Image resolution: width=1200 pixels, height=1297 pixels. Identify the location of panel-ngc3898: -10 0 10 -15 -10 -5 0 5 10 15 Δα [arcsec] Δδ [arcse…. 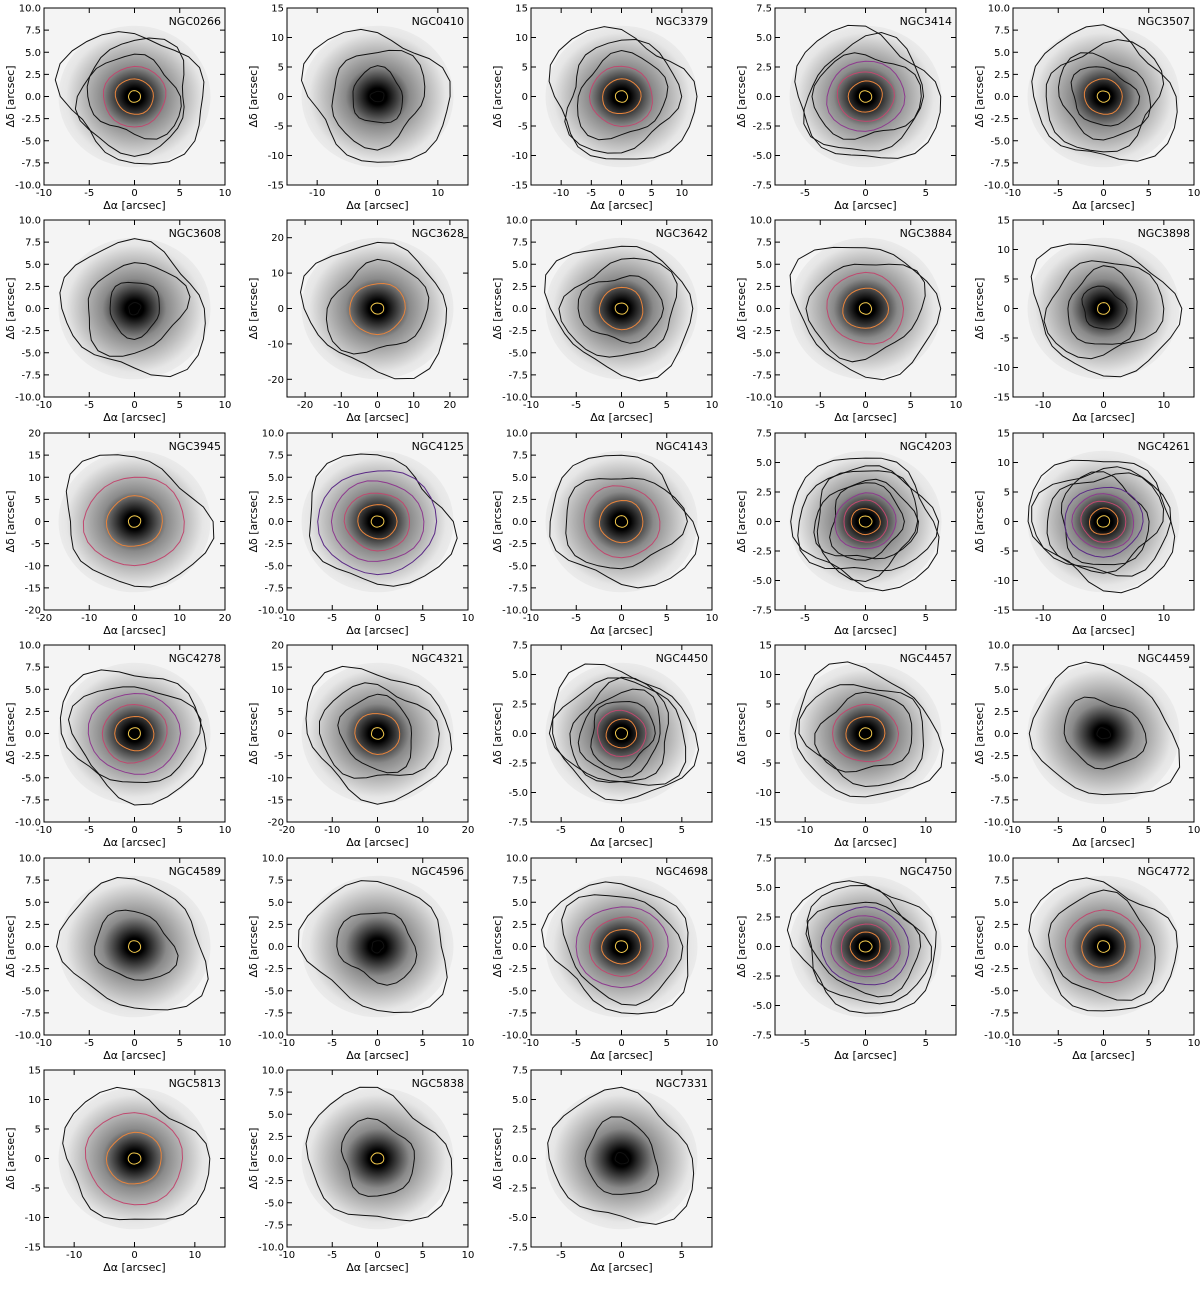
(1084, 320).